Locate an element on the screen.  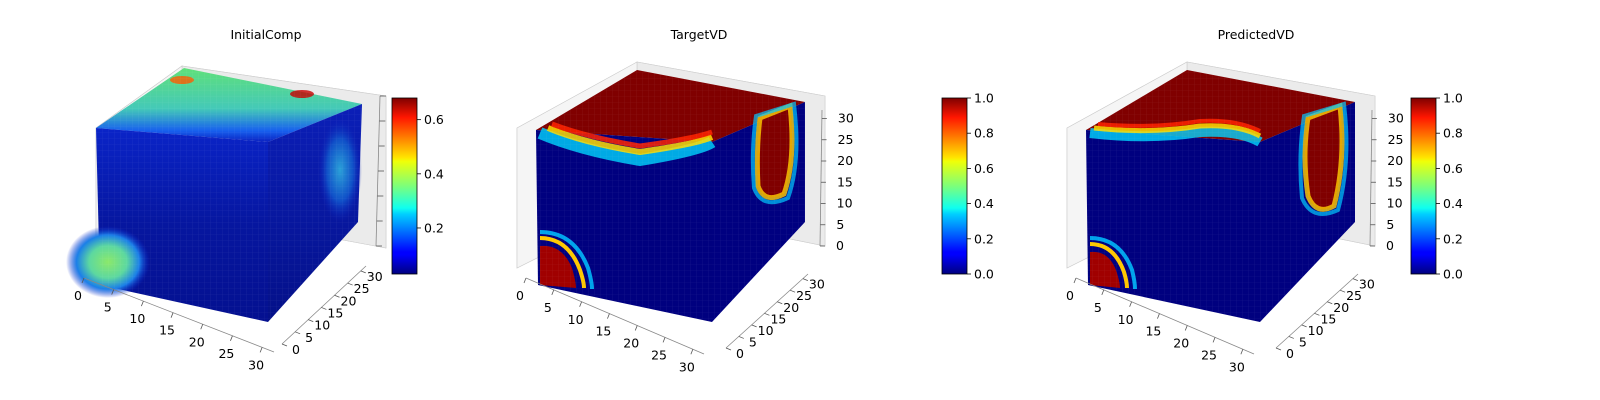
colorbar-tick-label: 0.4 is located at coordinates (1453, 203).